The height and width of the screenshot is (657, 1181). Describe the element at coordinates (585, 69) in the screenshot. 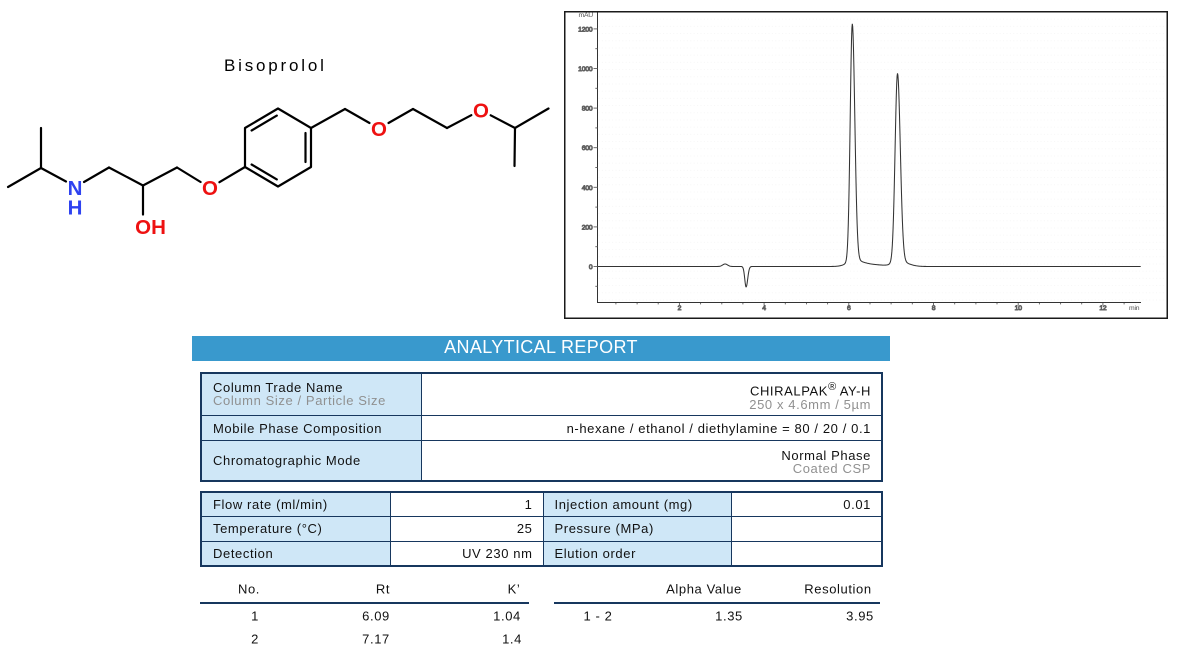

I see `svg-text: 1000` at that location.